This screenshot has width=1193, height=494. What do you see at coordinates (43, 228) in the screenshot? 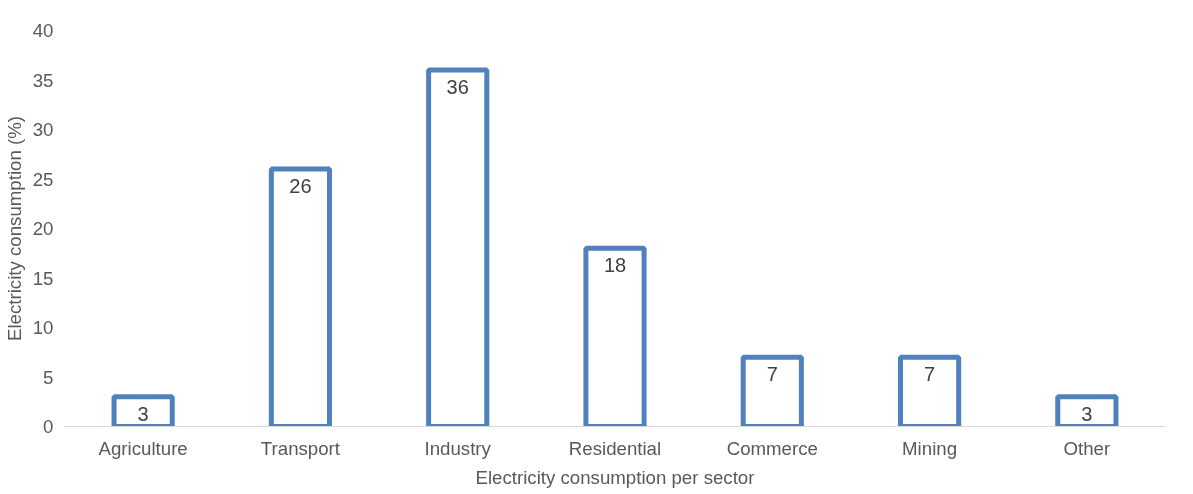
I see `y-tick-label: 20` at bounding box center [43, 228].